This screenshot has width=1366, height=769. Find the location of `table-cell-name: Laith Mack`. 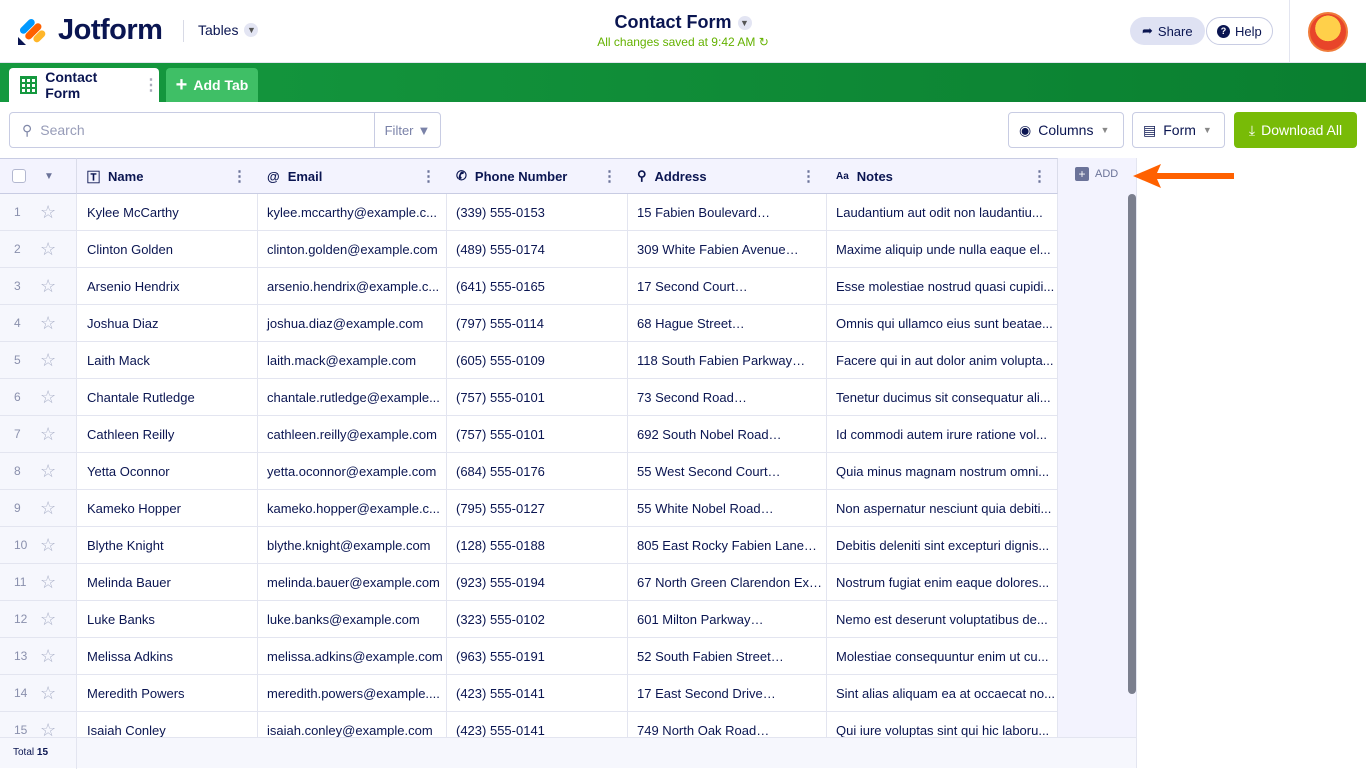

table-cell-name: Laith Mack is located at coordinates (167, 360).